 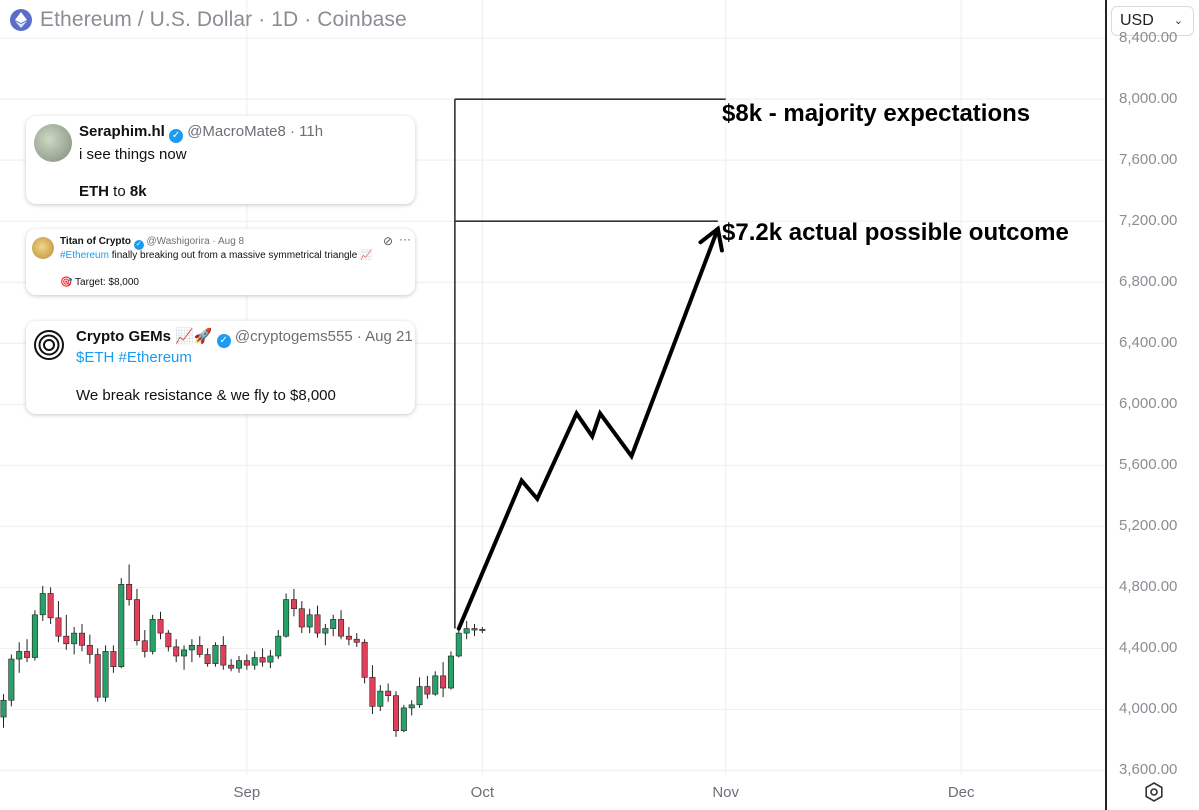 What do you see at coordinates (49, 345) in the screenshot?
I see `concentric-circles-avatar-icon` at bounding box center [49, 345].